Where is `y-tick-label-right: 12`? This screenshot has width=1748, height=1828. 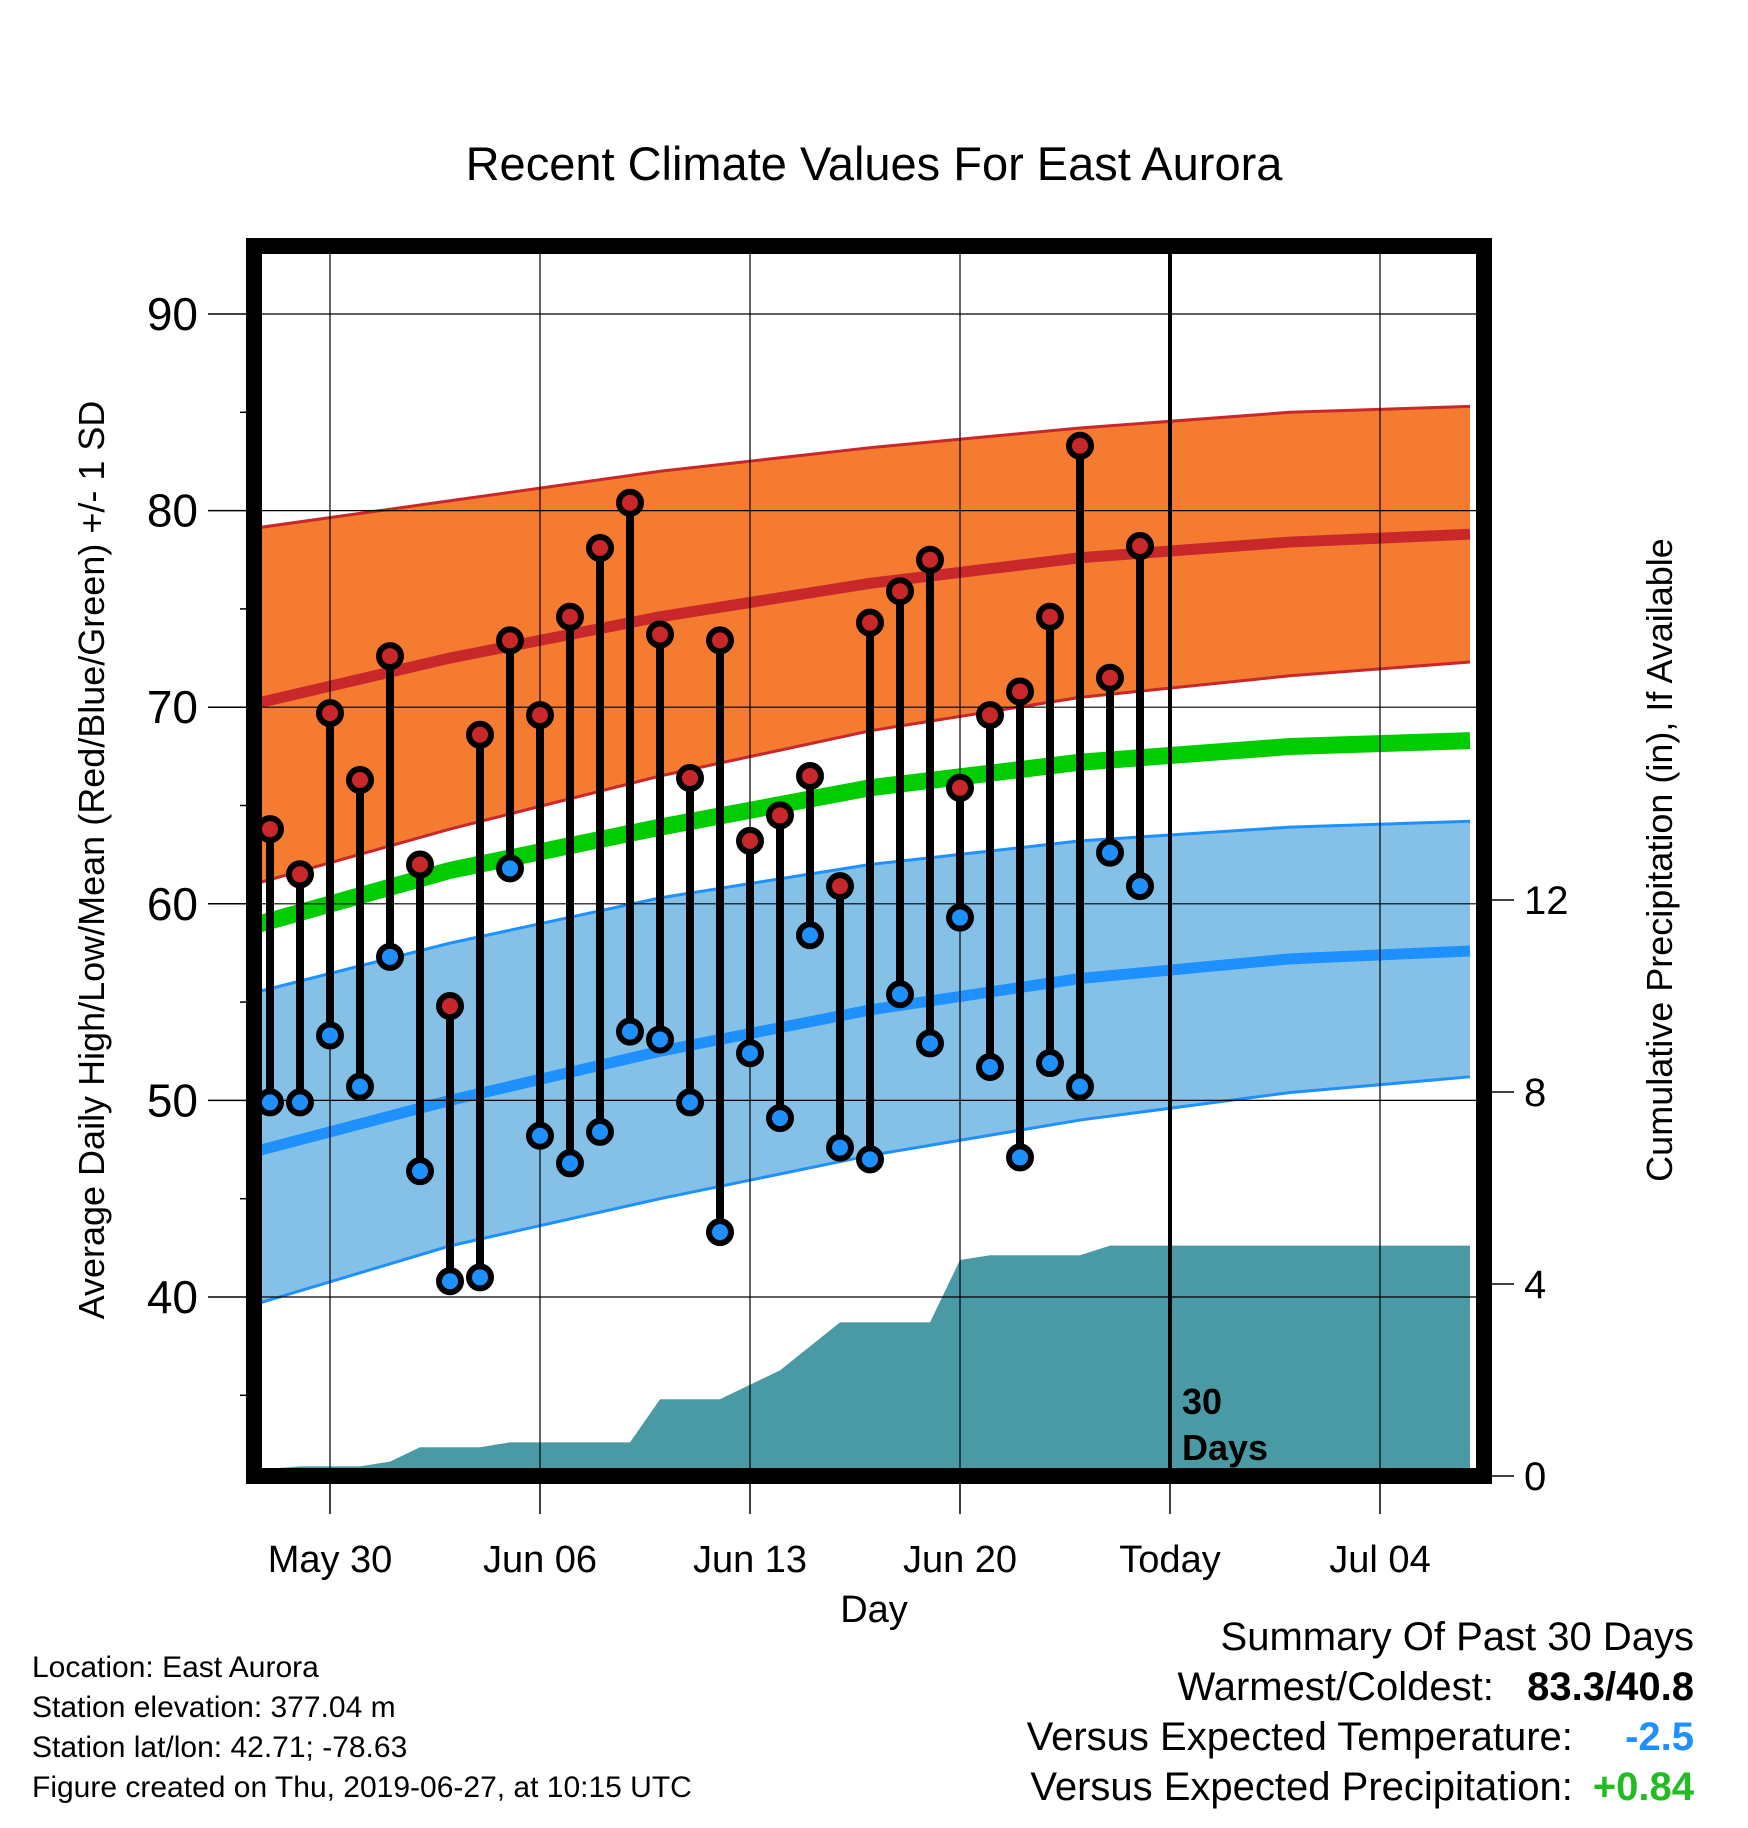 y-tick-label-right: 12 is located at coordinates (1546, 901).